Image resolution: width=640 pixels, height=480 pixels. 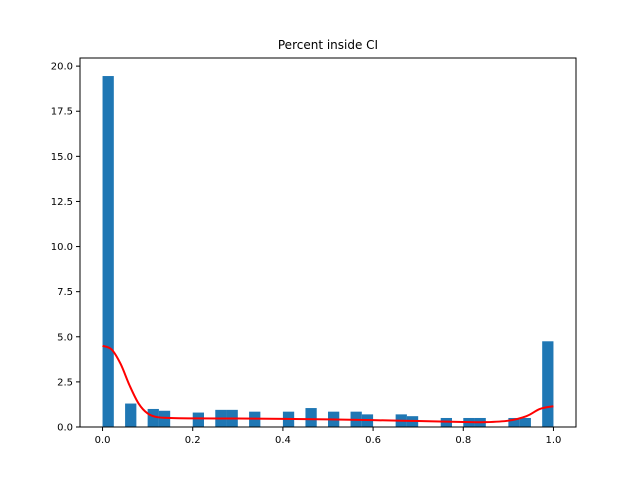 What do you see at coordinates (62, 67) in the screenshot?
I see `y-tick-label: 20.0` at bounding box center [62, 67].